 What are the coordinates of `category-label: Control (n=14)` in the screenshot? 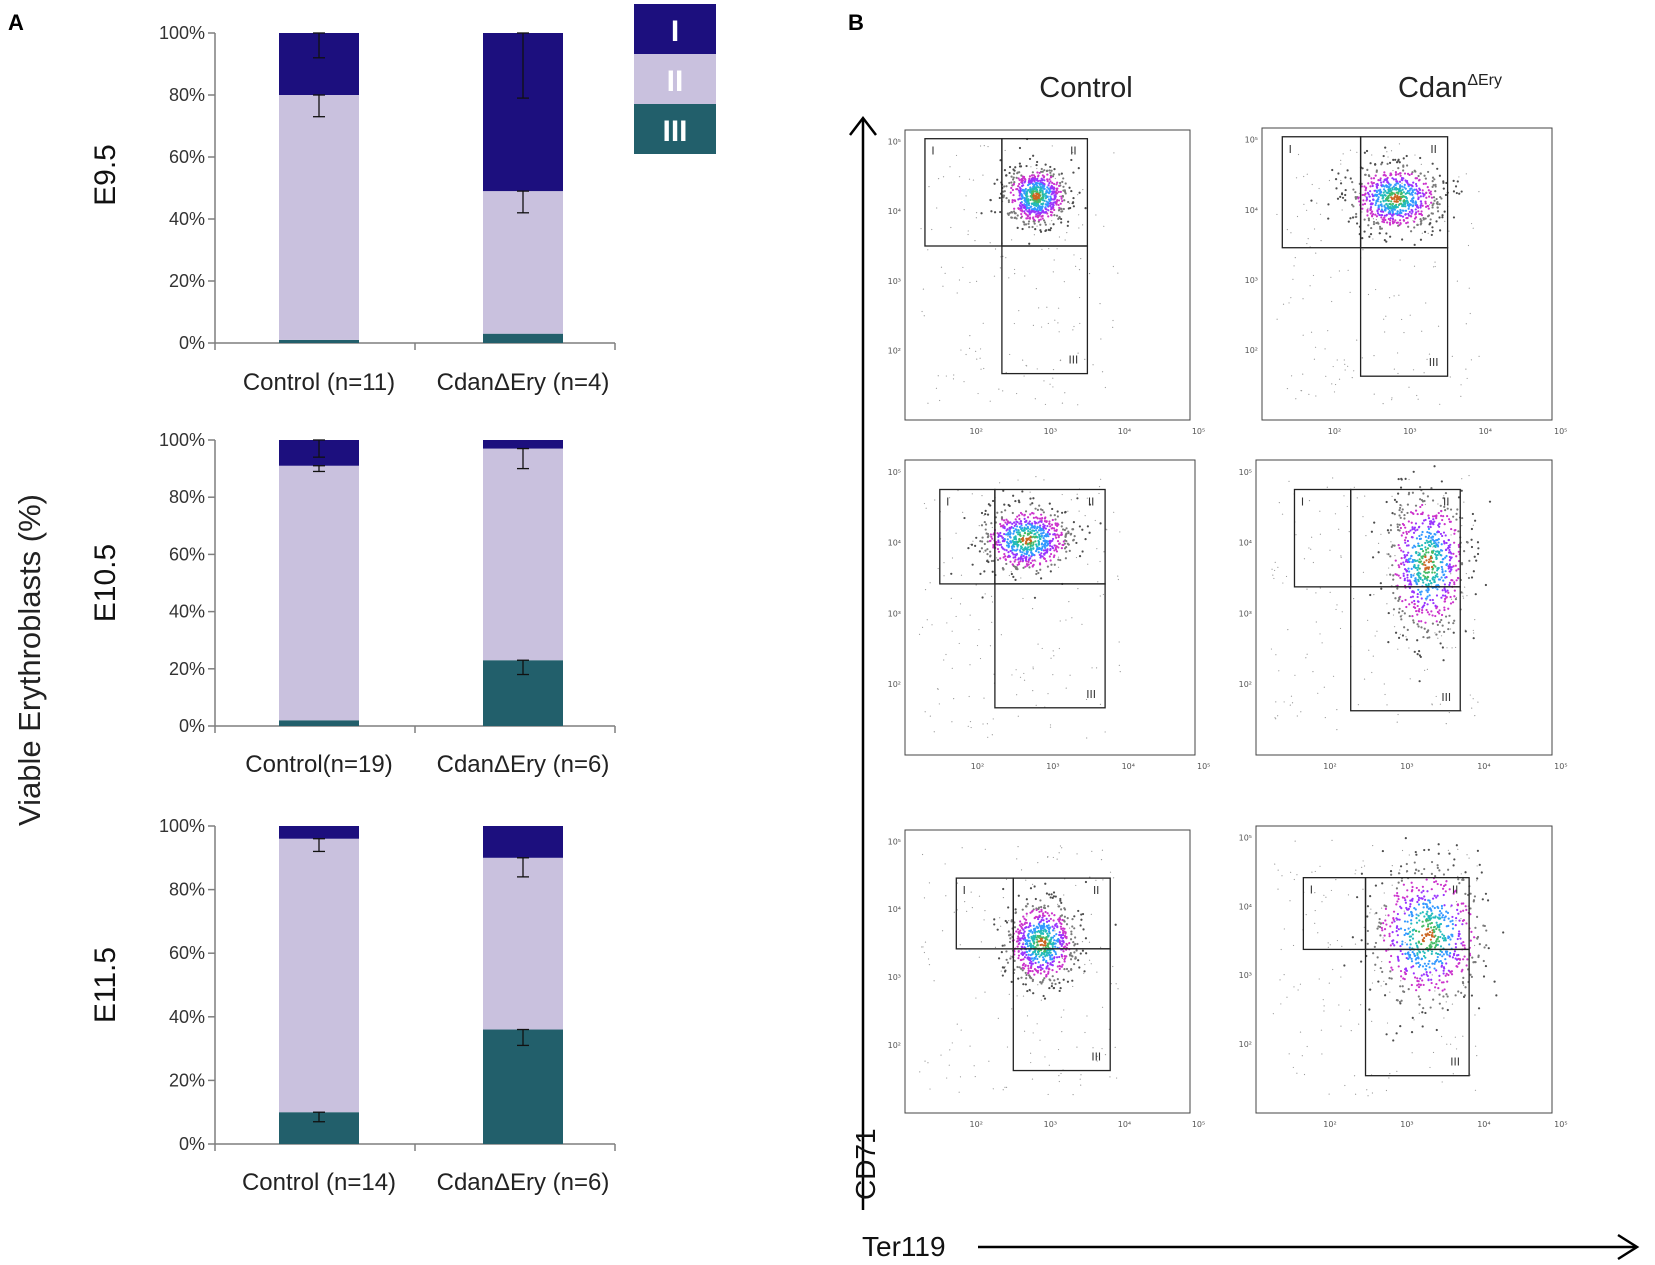 It's located at (319, 1182).